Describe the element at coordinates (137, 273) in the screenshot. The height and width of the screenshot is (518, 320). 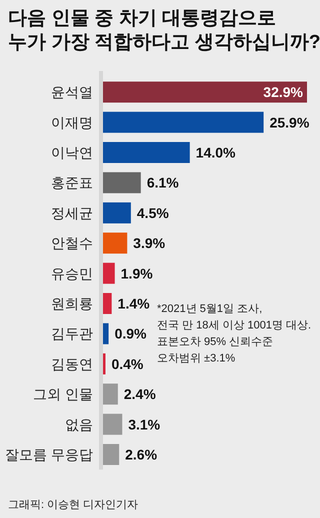
I see `data-label: 1.9%` at that location.